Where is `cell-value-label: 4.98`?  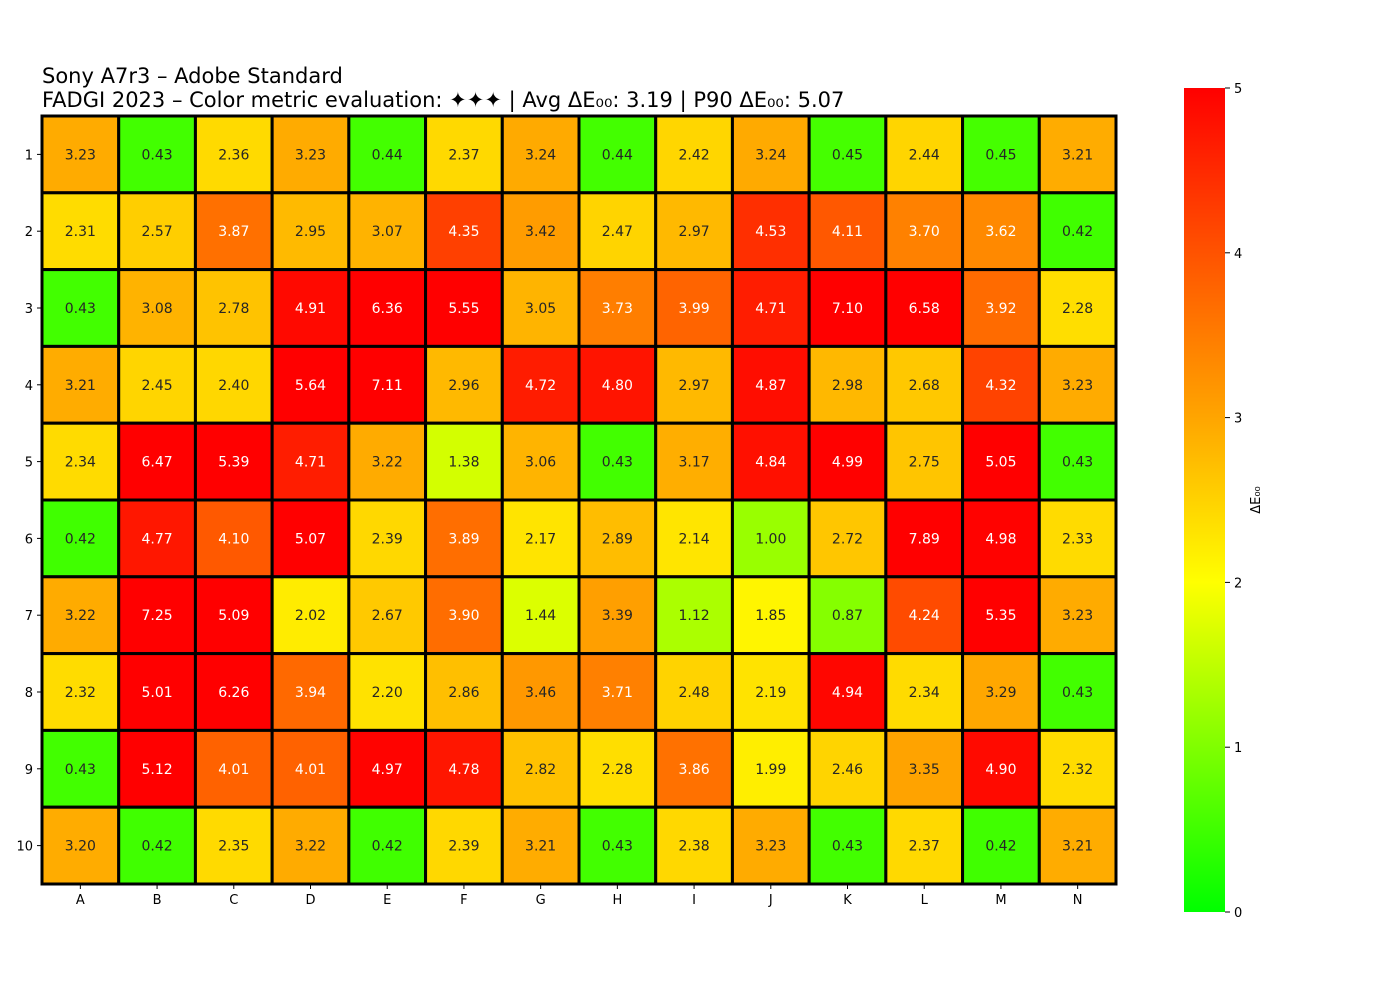 cell-value-label: 4.98 is located at coordinates (1000, 539).